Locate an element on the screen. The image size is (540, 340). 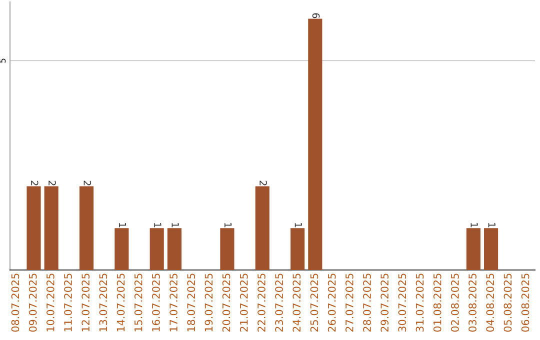
x-tick-label: 01.08.2025 is located at coordinates (437, 303).